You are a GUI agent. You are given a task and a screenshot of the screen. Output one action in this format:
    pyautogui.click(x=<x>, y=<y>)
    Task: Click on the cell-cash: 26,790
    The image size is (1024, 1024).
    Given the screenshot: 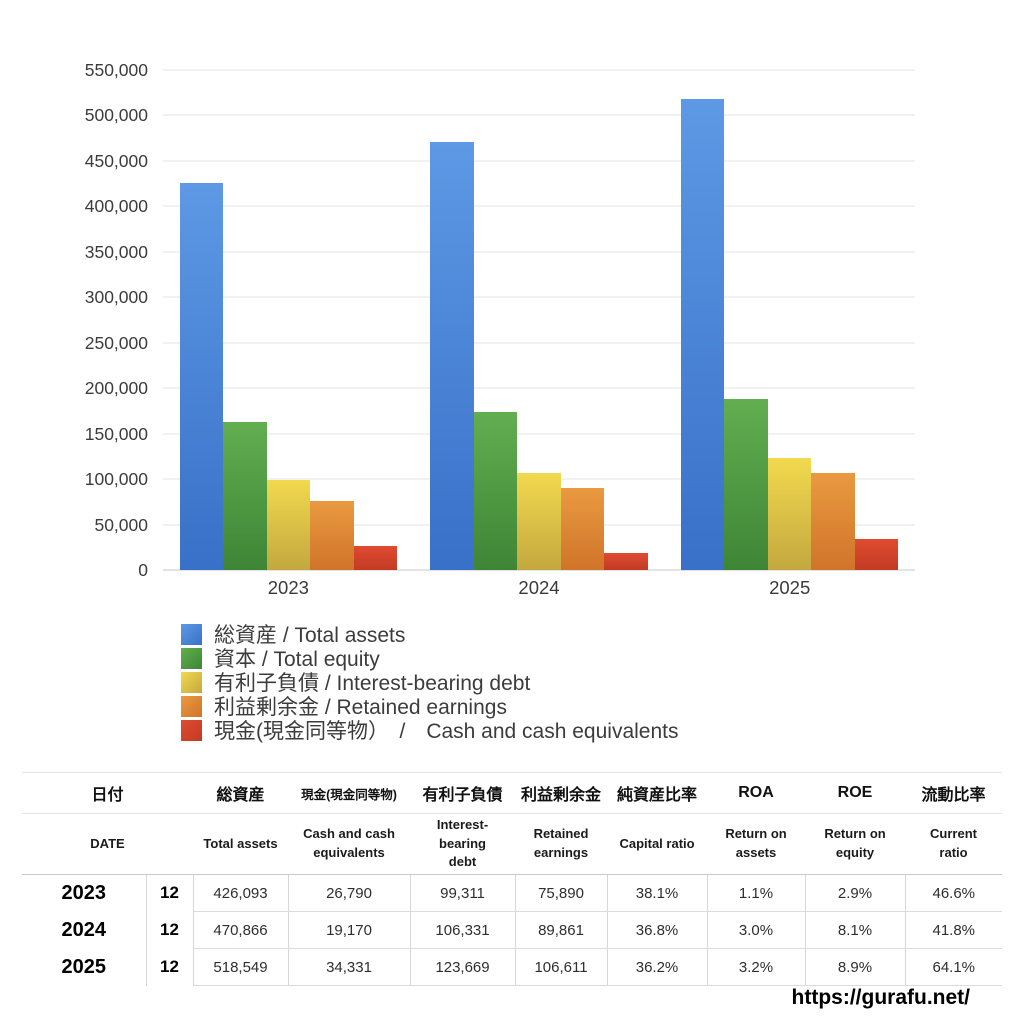 What is the action you would take?
    pyautogui.click(x=349, y=893)
    